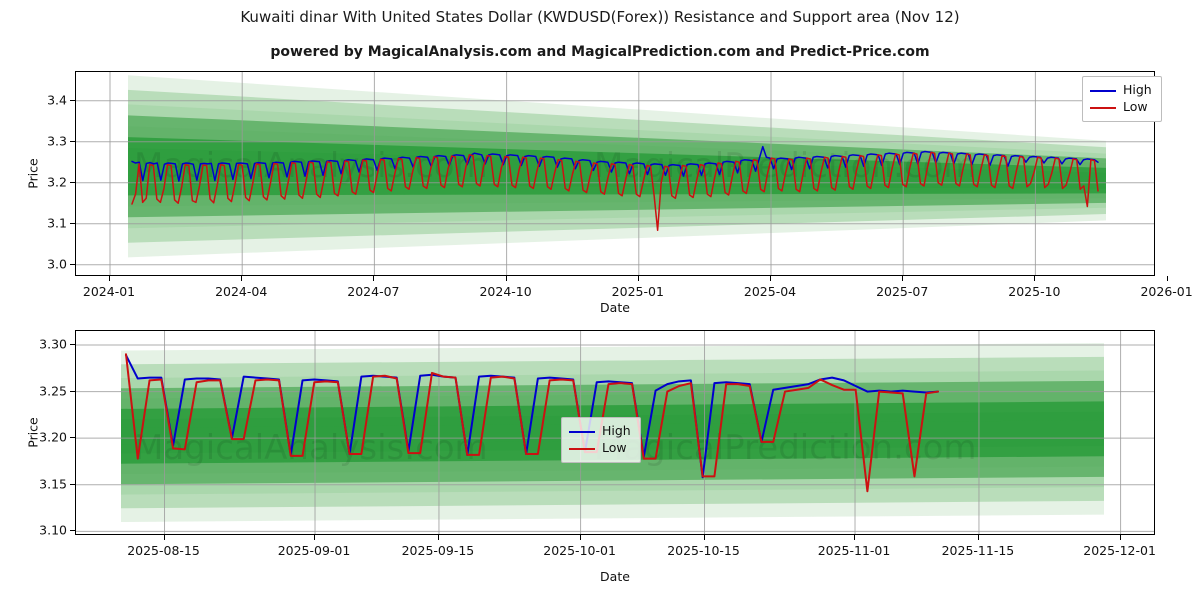  What do you see at coordinates (241, 291) in the screenshot?
I see `x-axis-tick-label: 2024-04` at bounding box center [241, 291].